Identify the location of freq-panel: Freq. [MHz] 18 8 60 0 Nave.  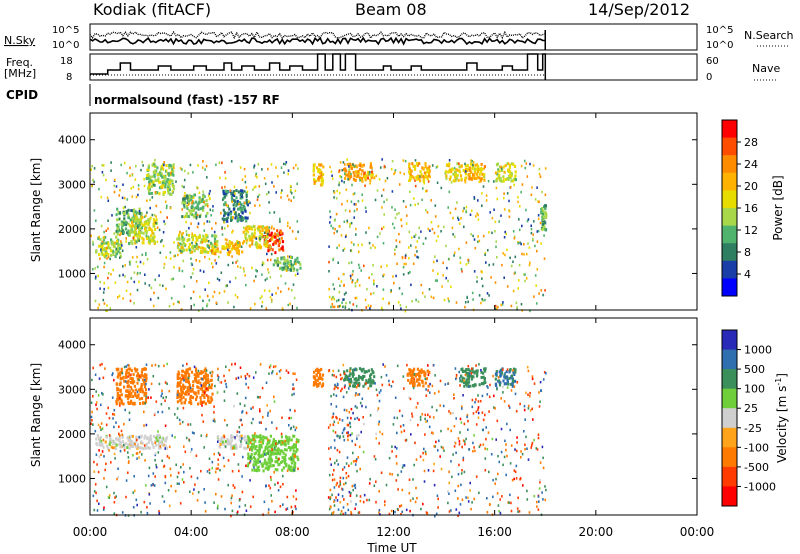
(392, 68).